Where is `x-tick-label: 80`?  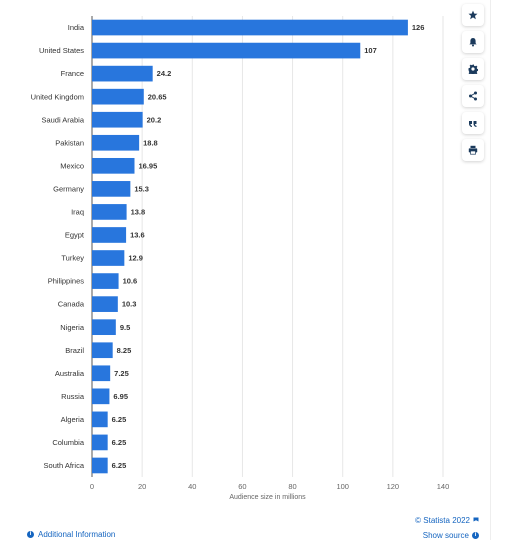
x-tick-label: 80 is located at coordinates (292, 486).